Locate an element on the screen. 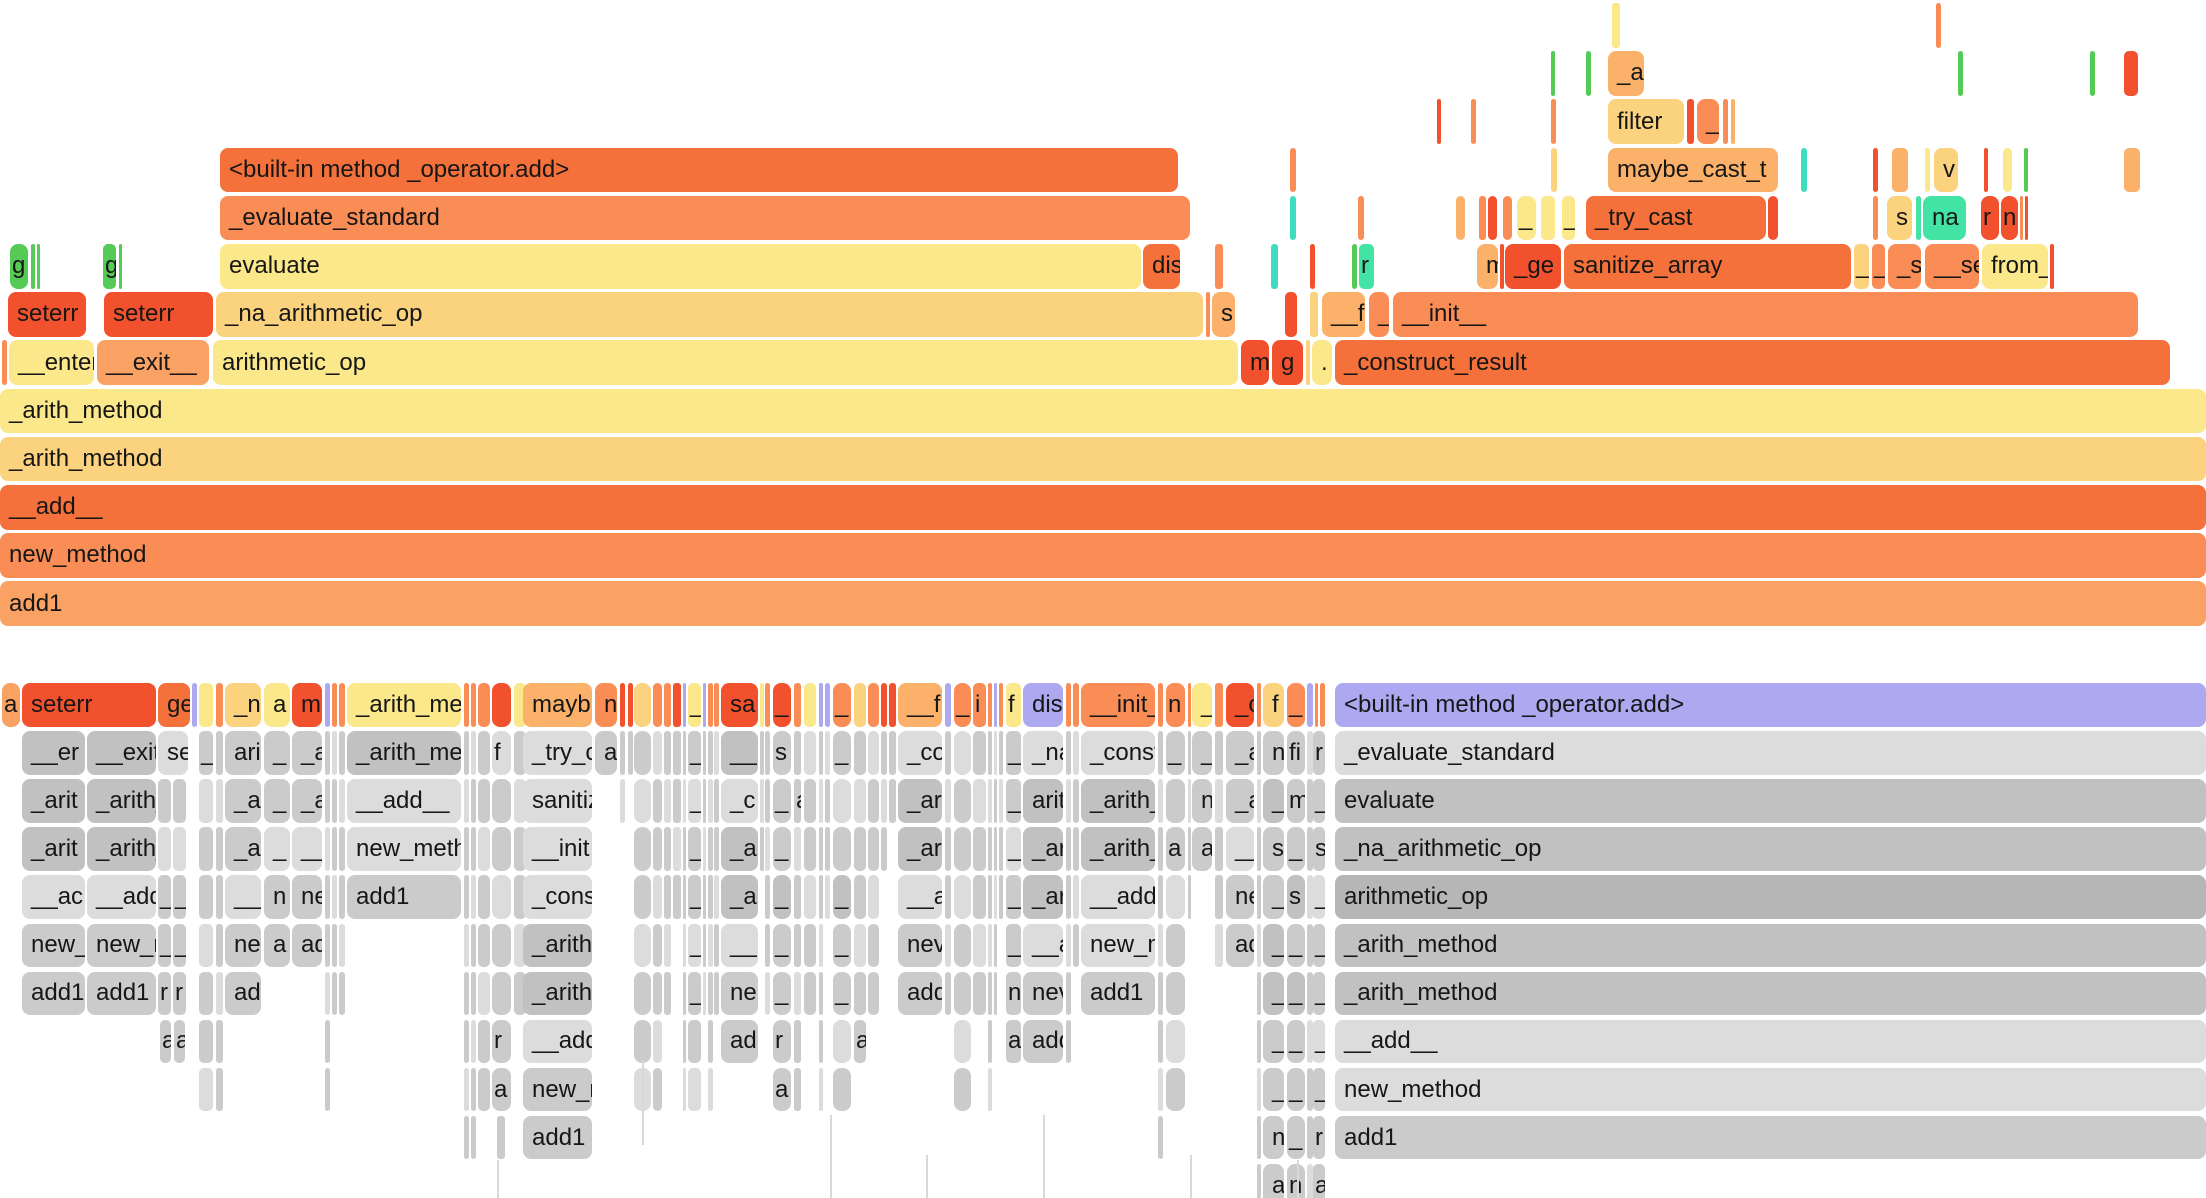 This screenshot has width=2206, height=1198. frame-arith: _arith is located at coordinates (557, 945).